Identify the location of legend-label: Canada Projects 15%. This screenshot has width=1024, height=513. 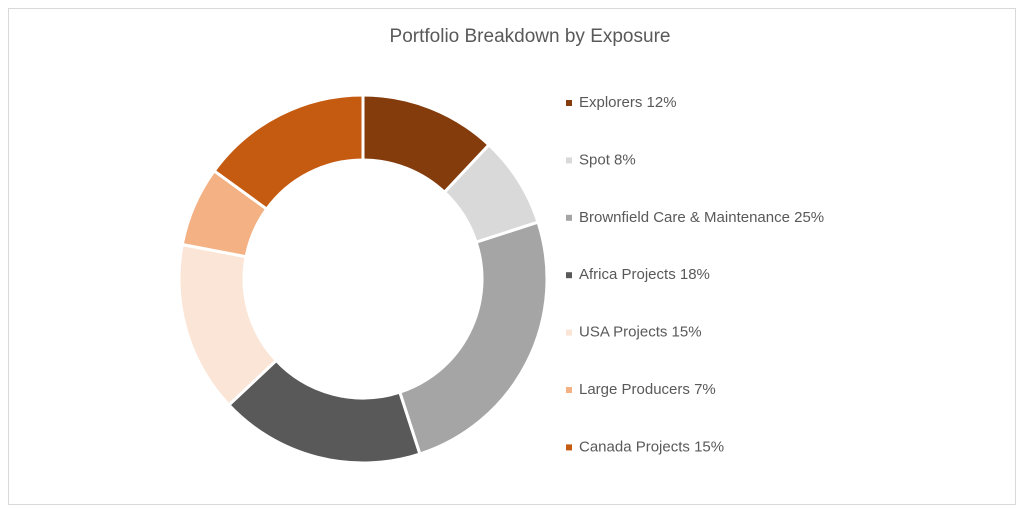
(651, 446).